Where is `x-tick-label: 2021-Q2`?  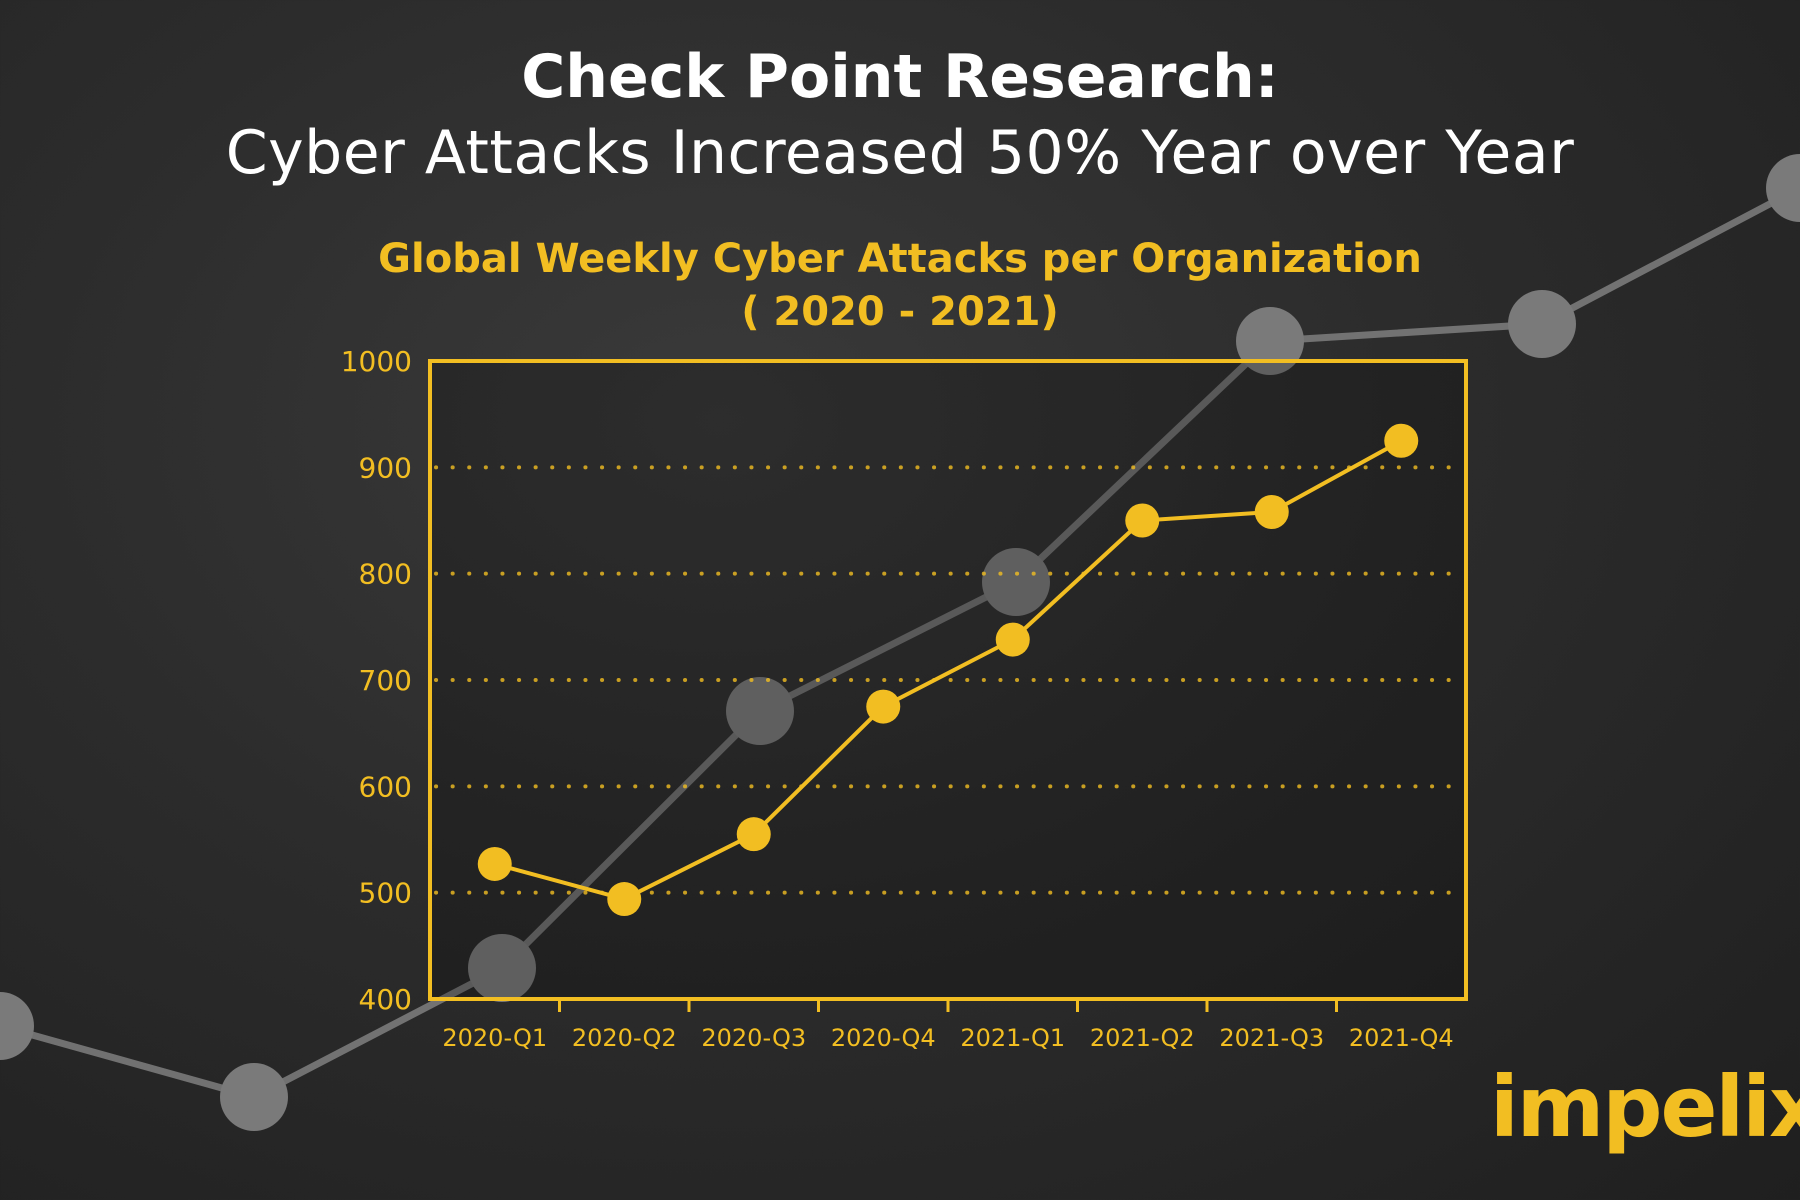
x-tick-label: 2021-Q2 is located at coordinates (1142, 1038).